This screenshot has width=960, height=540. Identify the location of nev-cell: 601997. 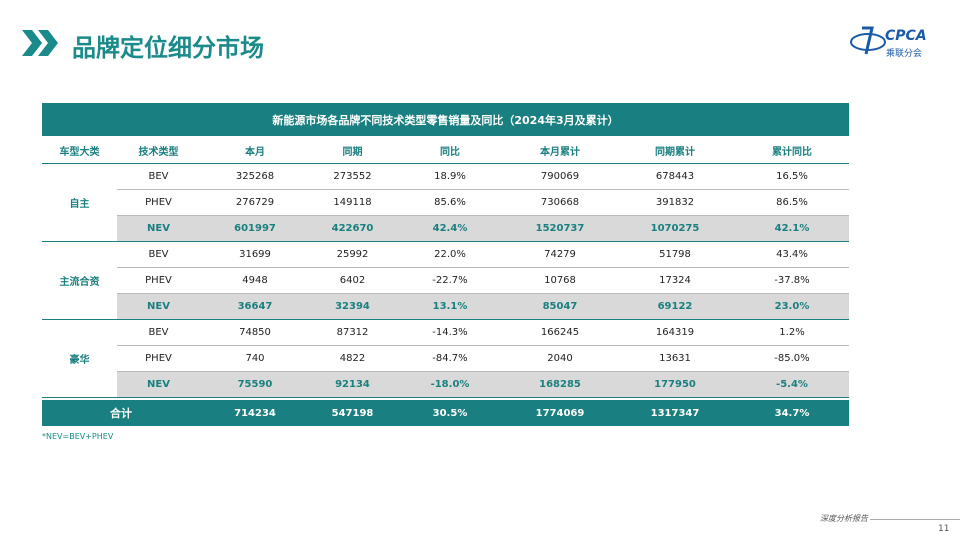
(255, 228).